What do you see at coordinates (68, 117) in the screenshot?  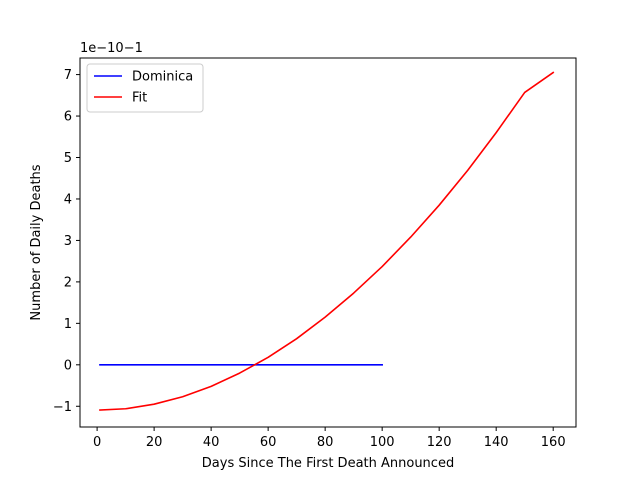 I see `y-tick-label: 6` at bounding box center [68, 117].